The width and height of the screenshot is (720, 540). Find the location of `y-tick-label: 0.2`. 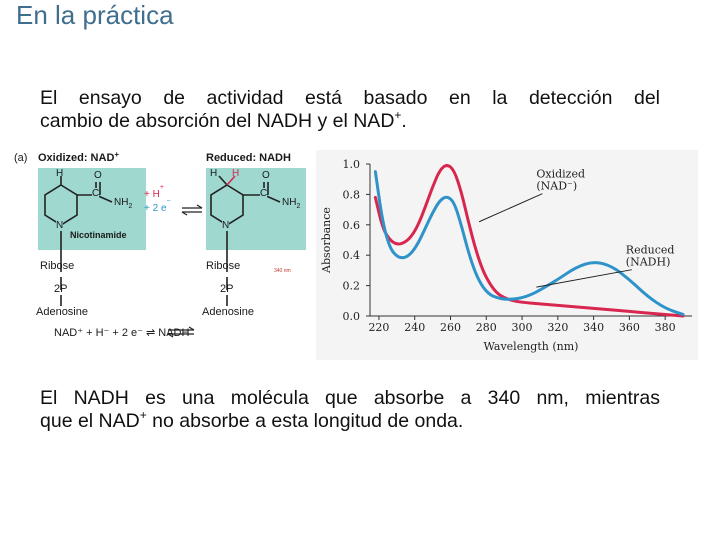

y-tick-label: 0.2 is located at coordinates (352, 286).